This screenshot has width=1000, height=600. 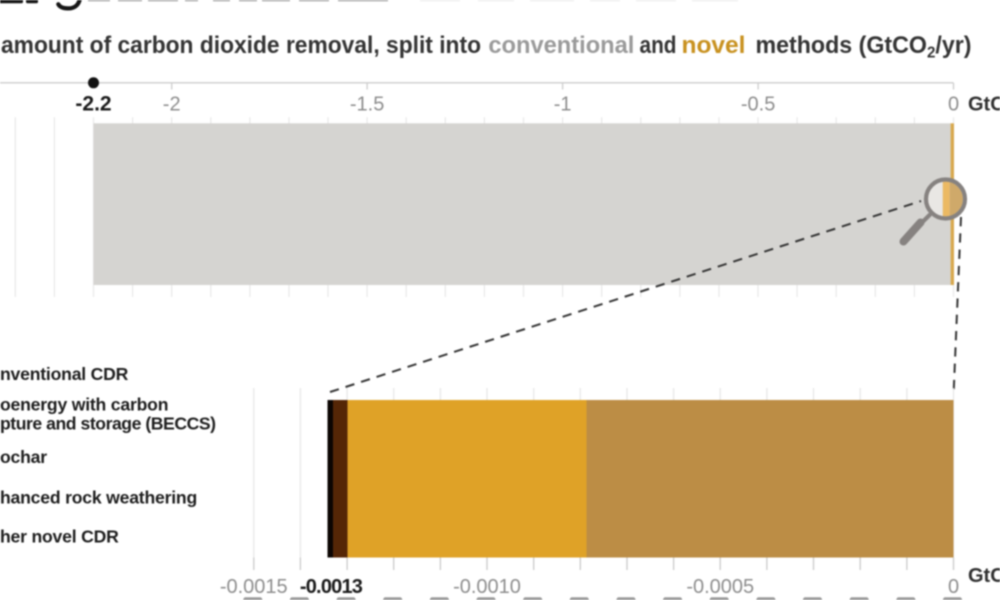 I want to click on svg-text: oenergy with carbon, so click(x=84, y=405).